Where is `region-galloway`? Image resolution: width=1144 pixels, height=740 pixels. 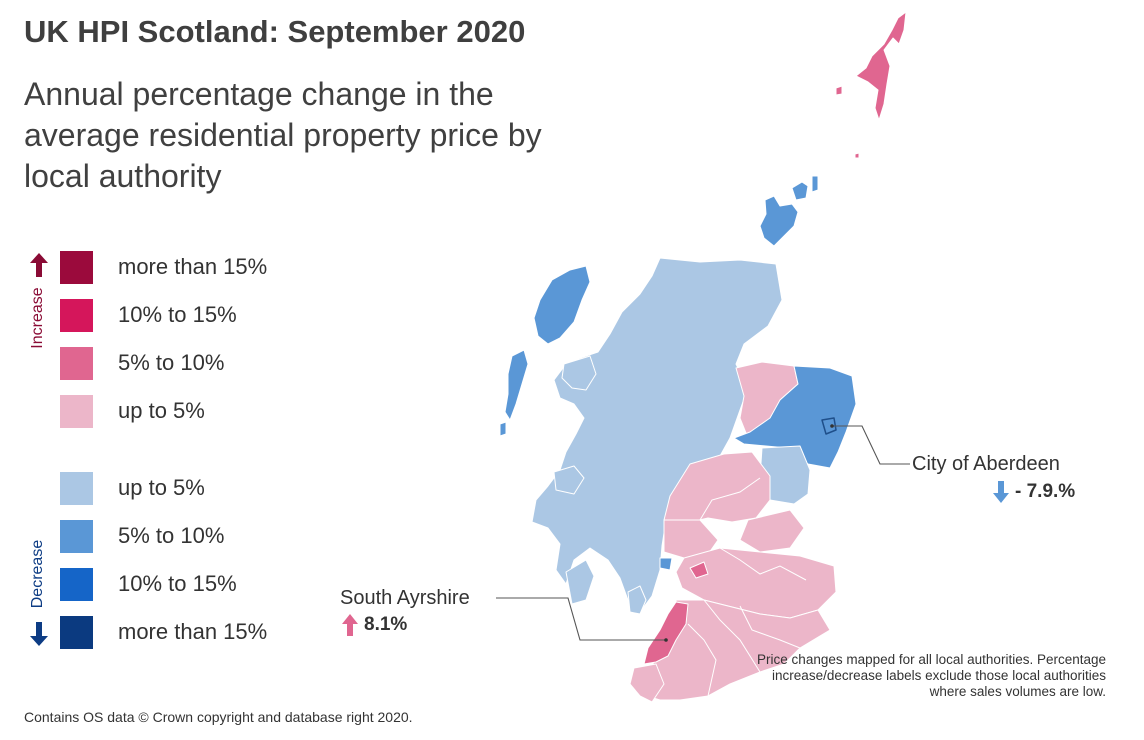
region-galloway is located at coordinates (647, 683).